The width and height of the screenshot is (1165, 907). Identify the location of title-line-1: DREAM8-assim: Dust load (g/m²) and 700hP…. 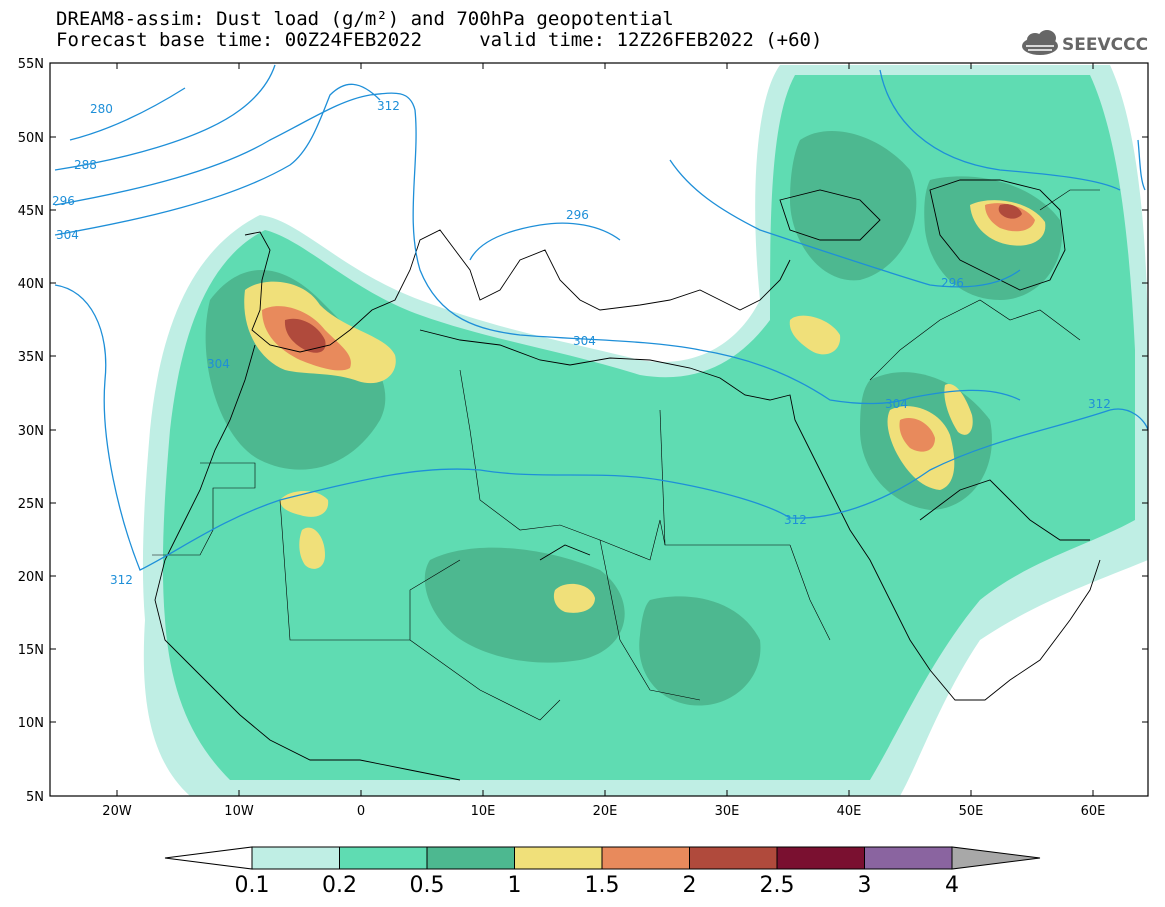
(365, 19).